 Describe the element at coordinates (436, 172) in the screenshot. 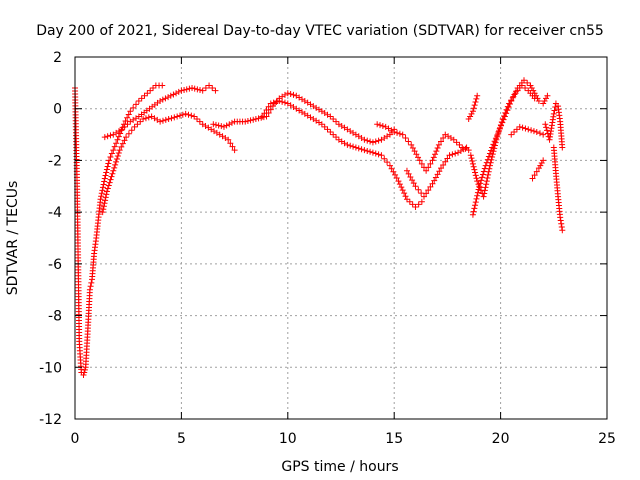

I see `series-track-g` at that location.